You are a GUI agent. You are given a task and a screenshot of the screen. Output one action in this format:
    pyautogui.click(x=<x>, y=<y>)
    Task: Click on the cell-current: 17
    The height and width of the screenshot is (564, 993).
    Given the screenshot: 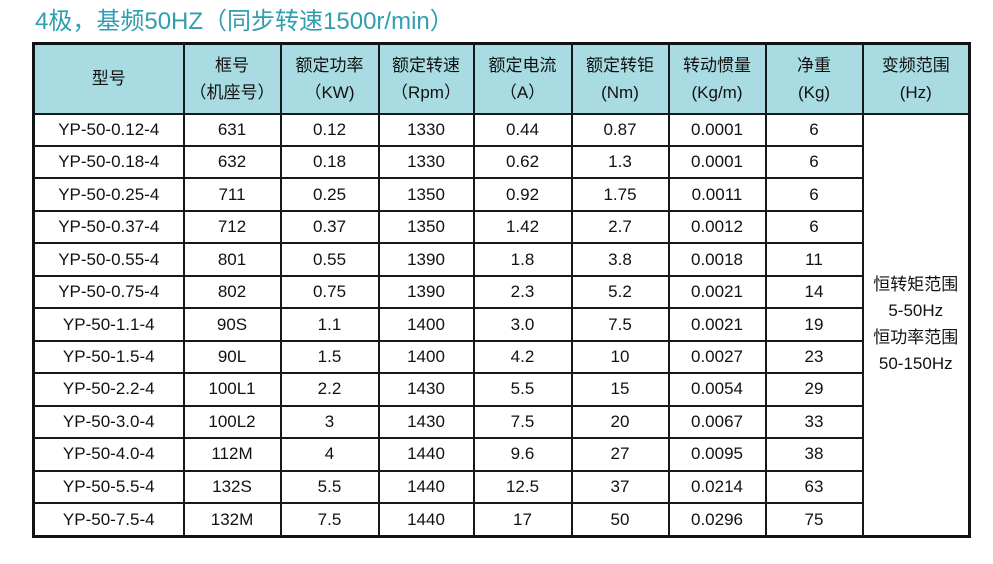 What is the action you would take?
    pyautogui.click(x=522, y=520)
    